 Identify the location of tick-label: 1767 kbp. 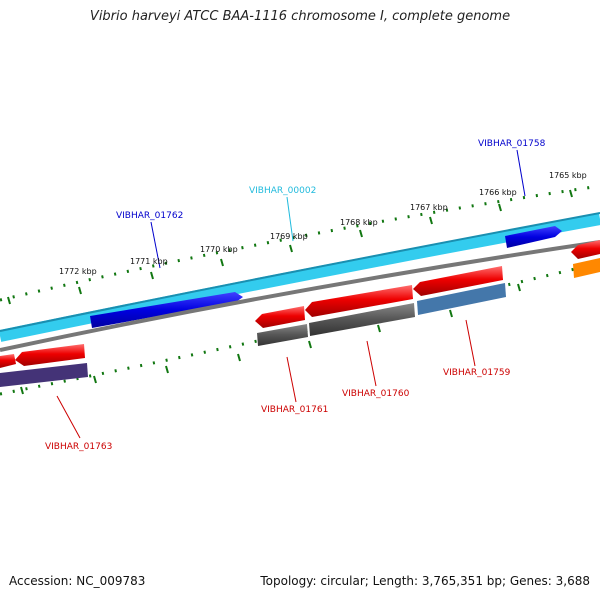
(429, 207).